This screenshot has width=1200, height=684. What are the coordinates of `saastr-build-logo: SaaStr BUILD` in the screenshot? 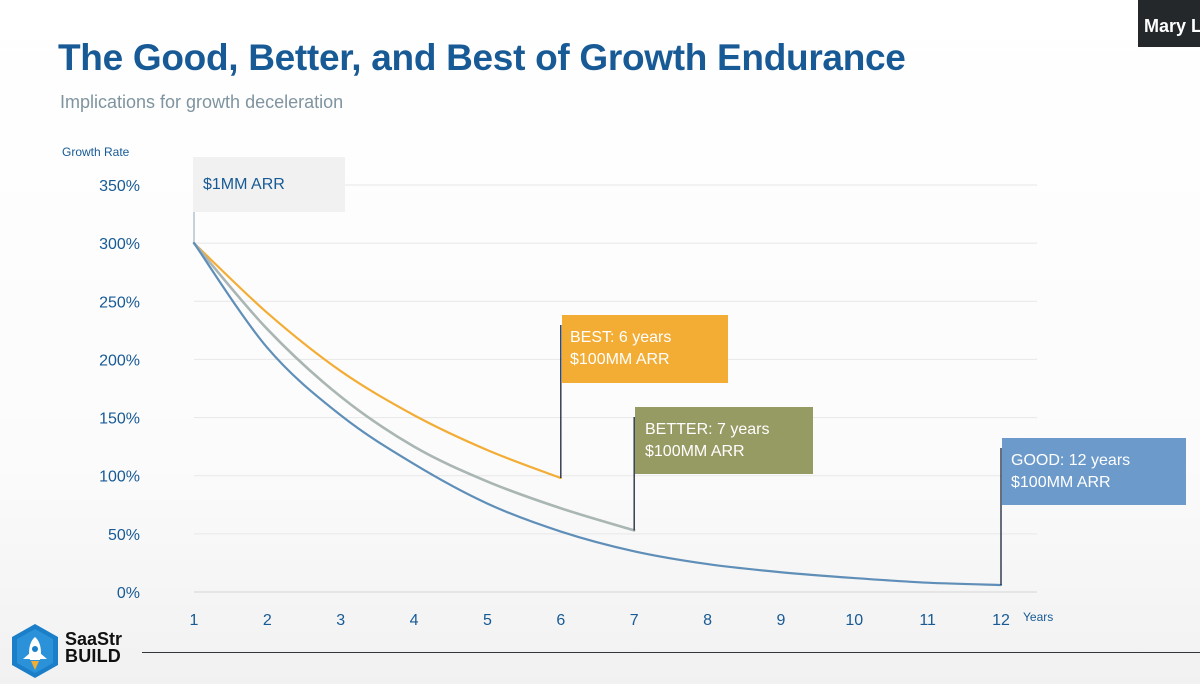 It's located at (73, 651).